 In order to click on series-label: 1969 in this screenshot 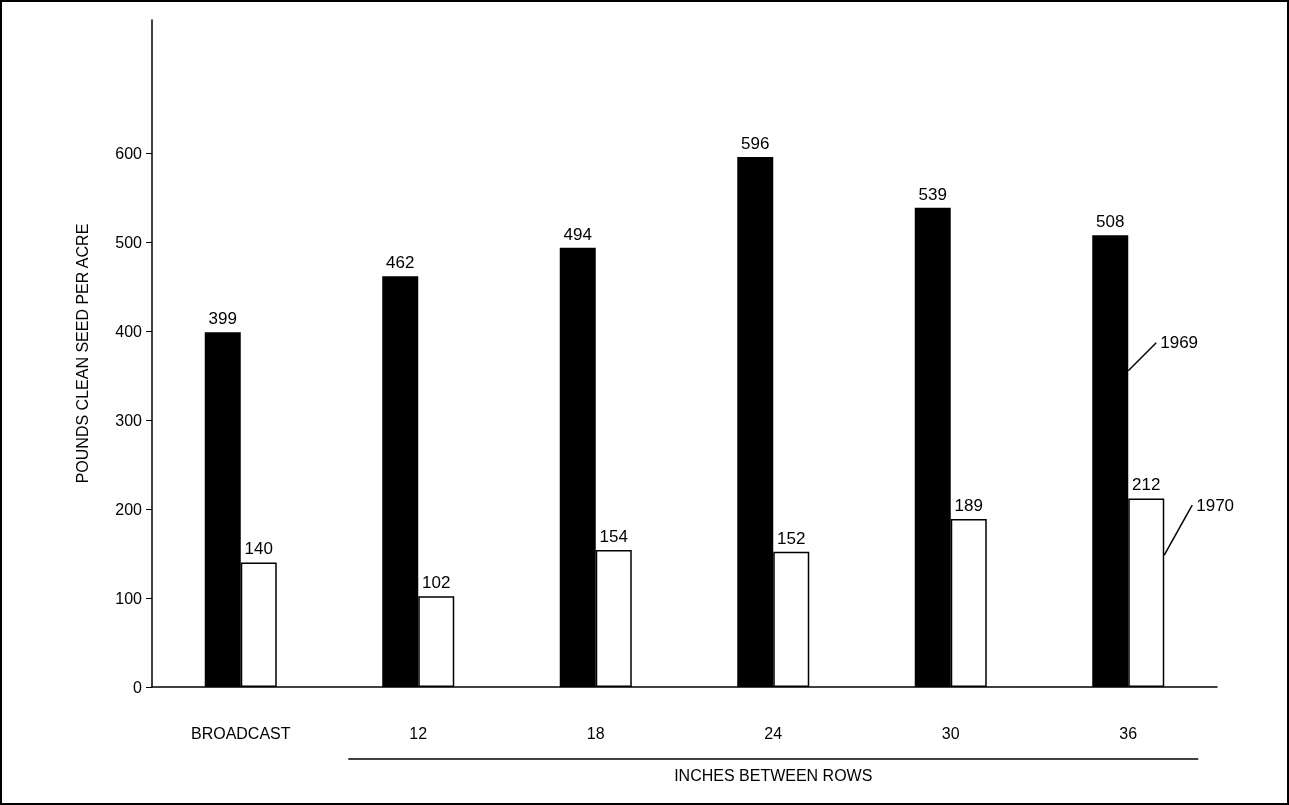, I will do `click(1179, 343)`.